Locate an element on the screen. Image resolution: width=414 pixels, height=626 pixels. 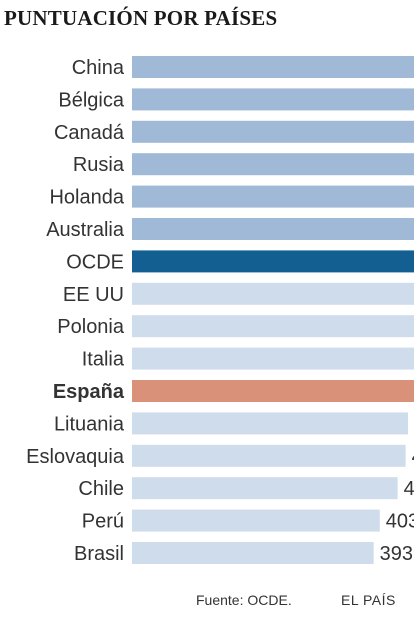
category-label-chile: Chile is located at coordinates (101, 489).